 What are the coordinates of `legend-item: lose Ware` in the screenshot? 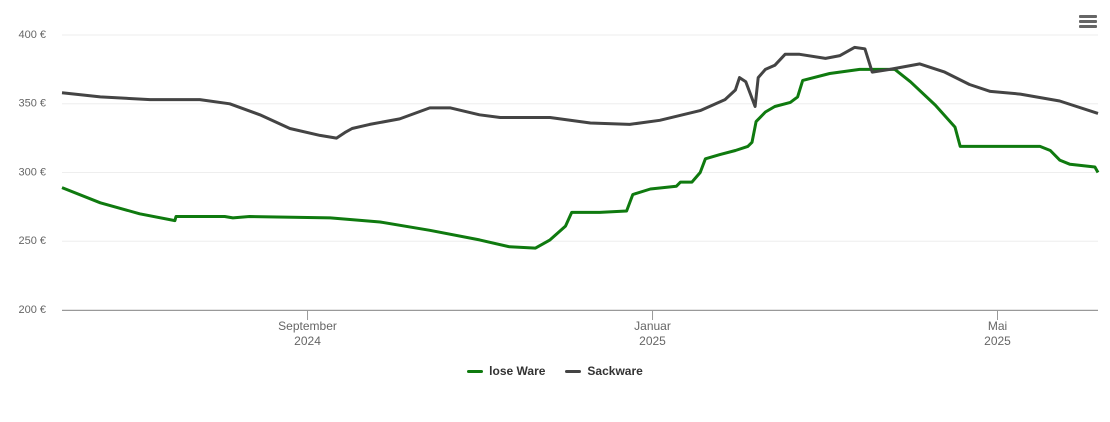 It's located at (506, 371).